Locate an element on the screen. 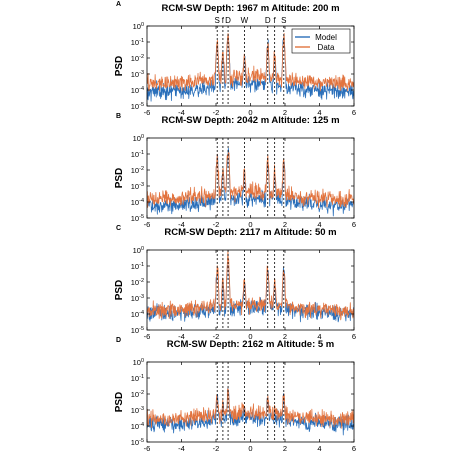 This screenshot has height=474, width=474. legend-box is located at coordinates (321, 41).